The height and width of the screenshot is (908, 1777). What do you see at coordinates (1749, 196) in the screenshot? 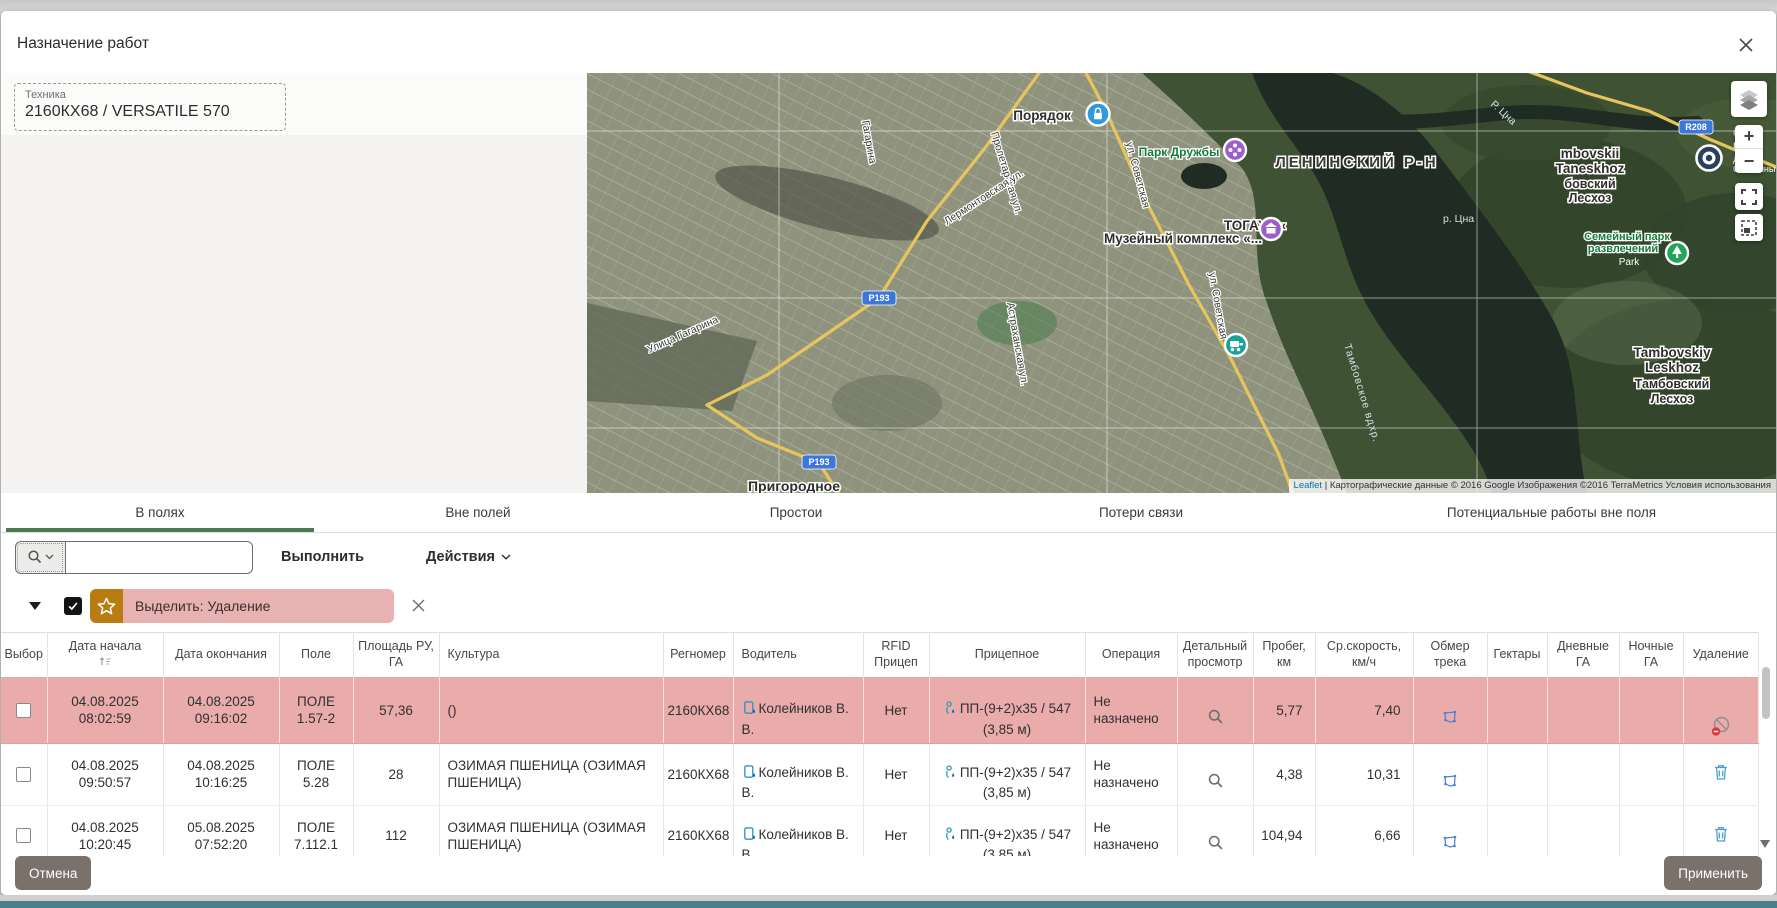
I see `fullscreen-icon` at bounding box center [1749, 196].